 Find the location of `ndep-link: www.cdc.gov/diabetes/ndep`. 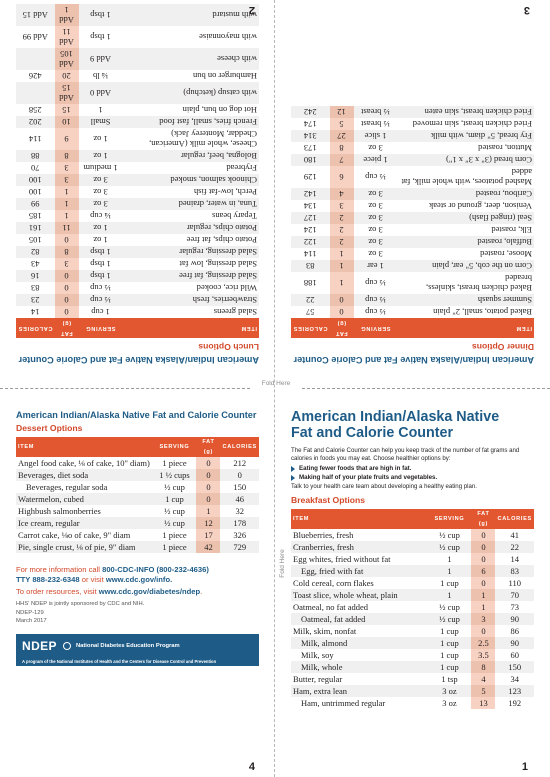

ndep-link: www.cdc.gov/diabetes/ndep is located at coordinates (149, 591).